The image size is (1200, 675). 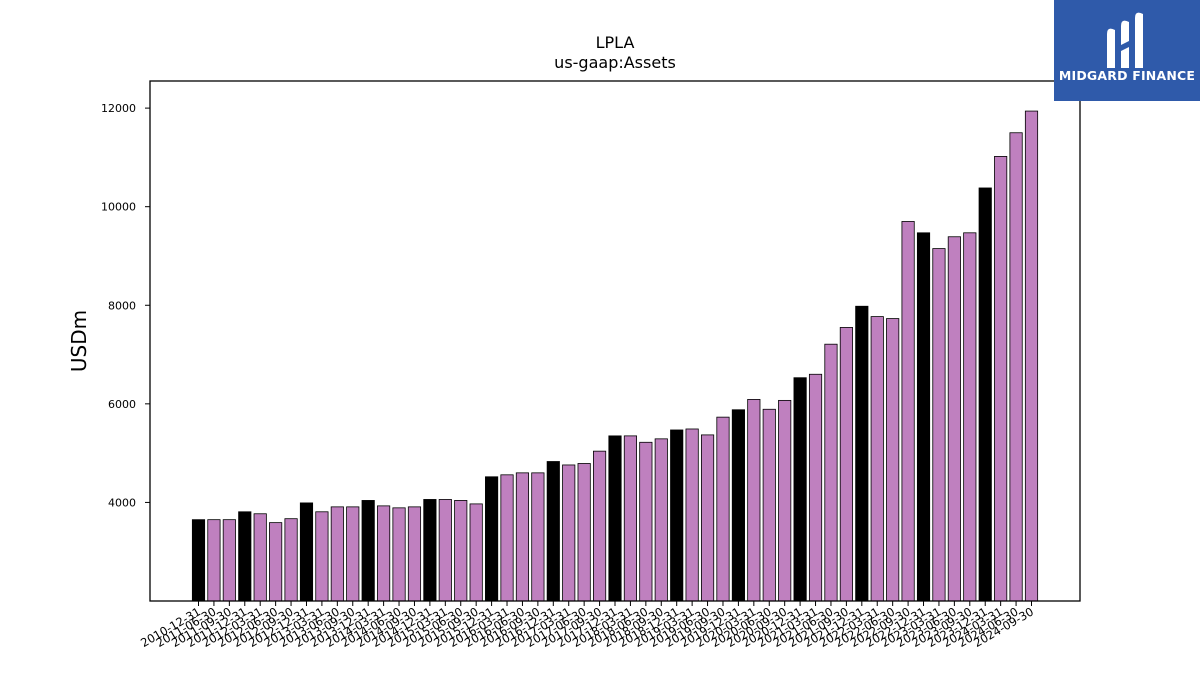 What do you see at coordinates (122, 404) in the screenshot?
I see `y-tick-label-6000: 6000` at bounding box center [122, 404].